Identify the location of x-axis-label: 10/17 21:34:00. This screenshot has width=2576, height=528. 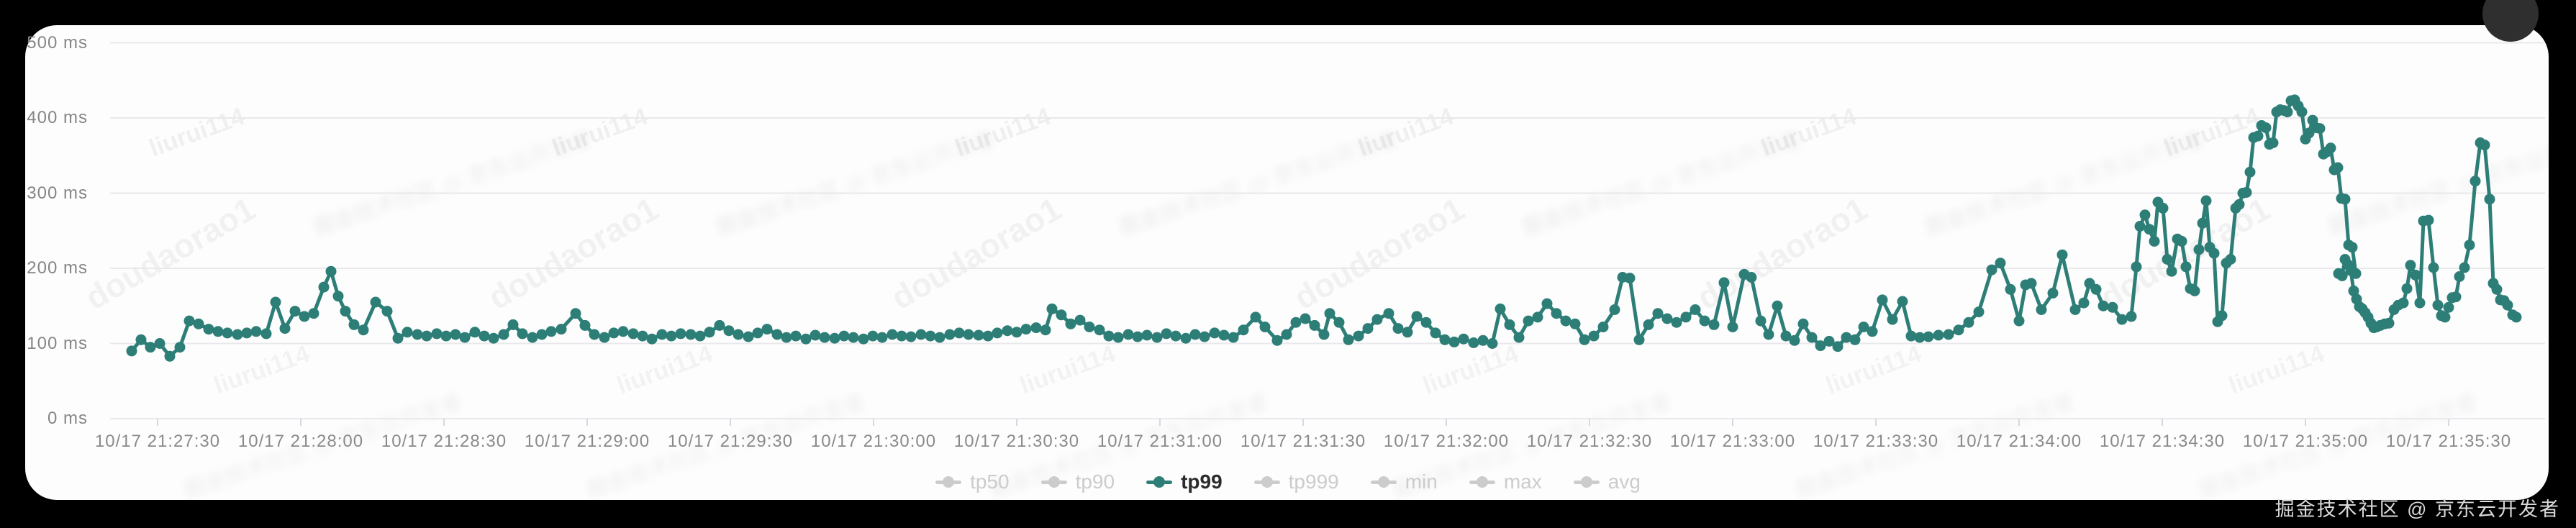
(2019, 441).